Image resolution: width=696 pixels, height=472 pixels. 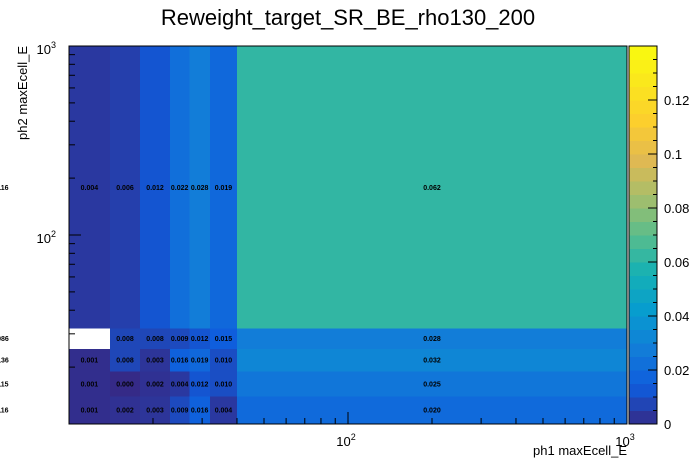 I want to click on colorbar-tick-label: 0.04, so click(x=676, y=316).